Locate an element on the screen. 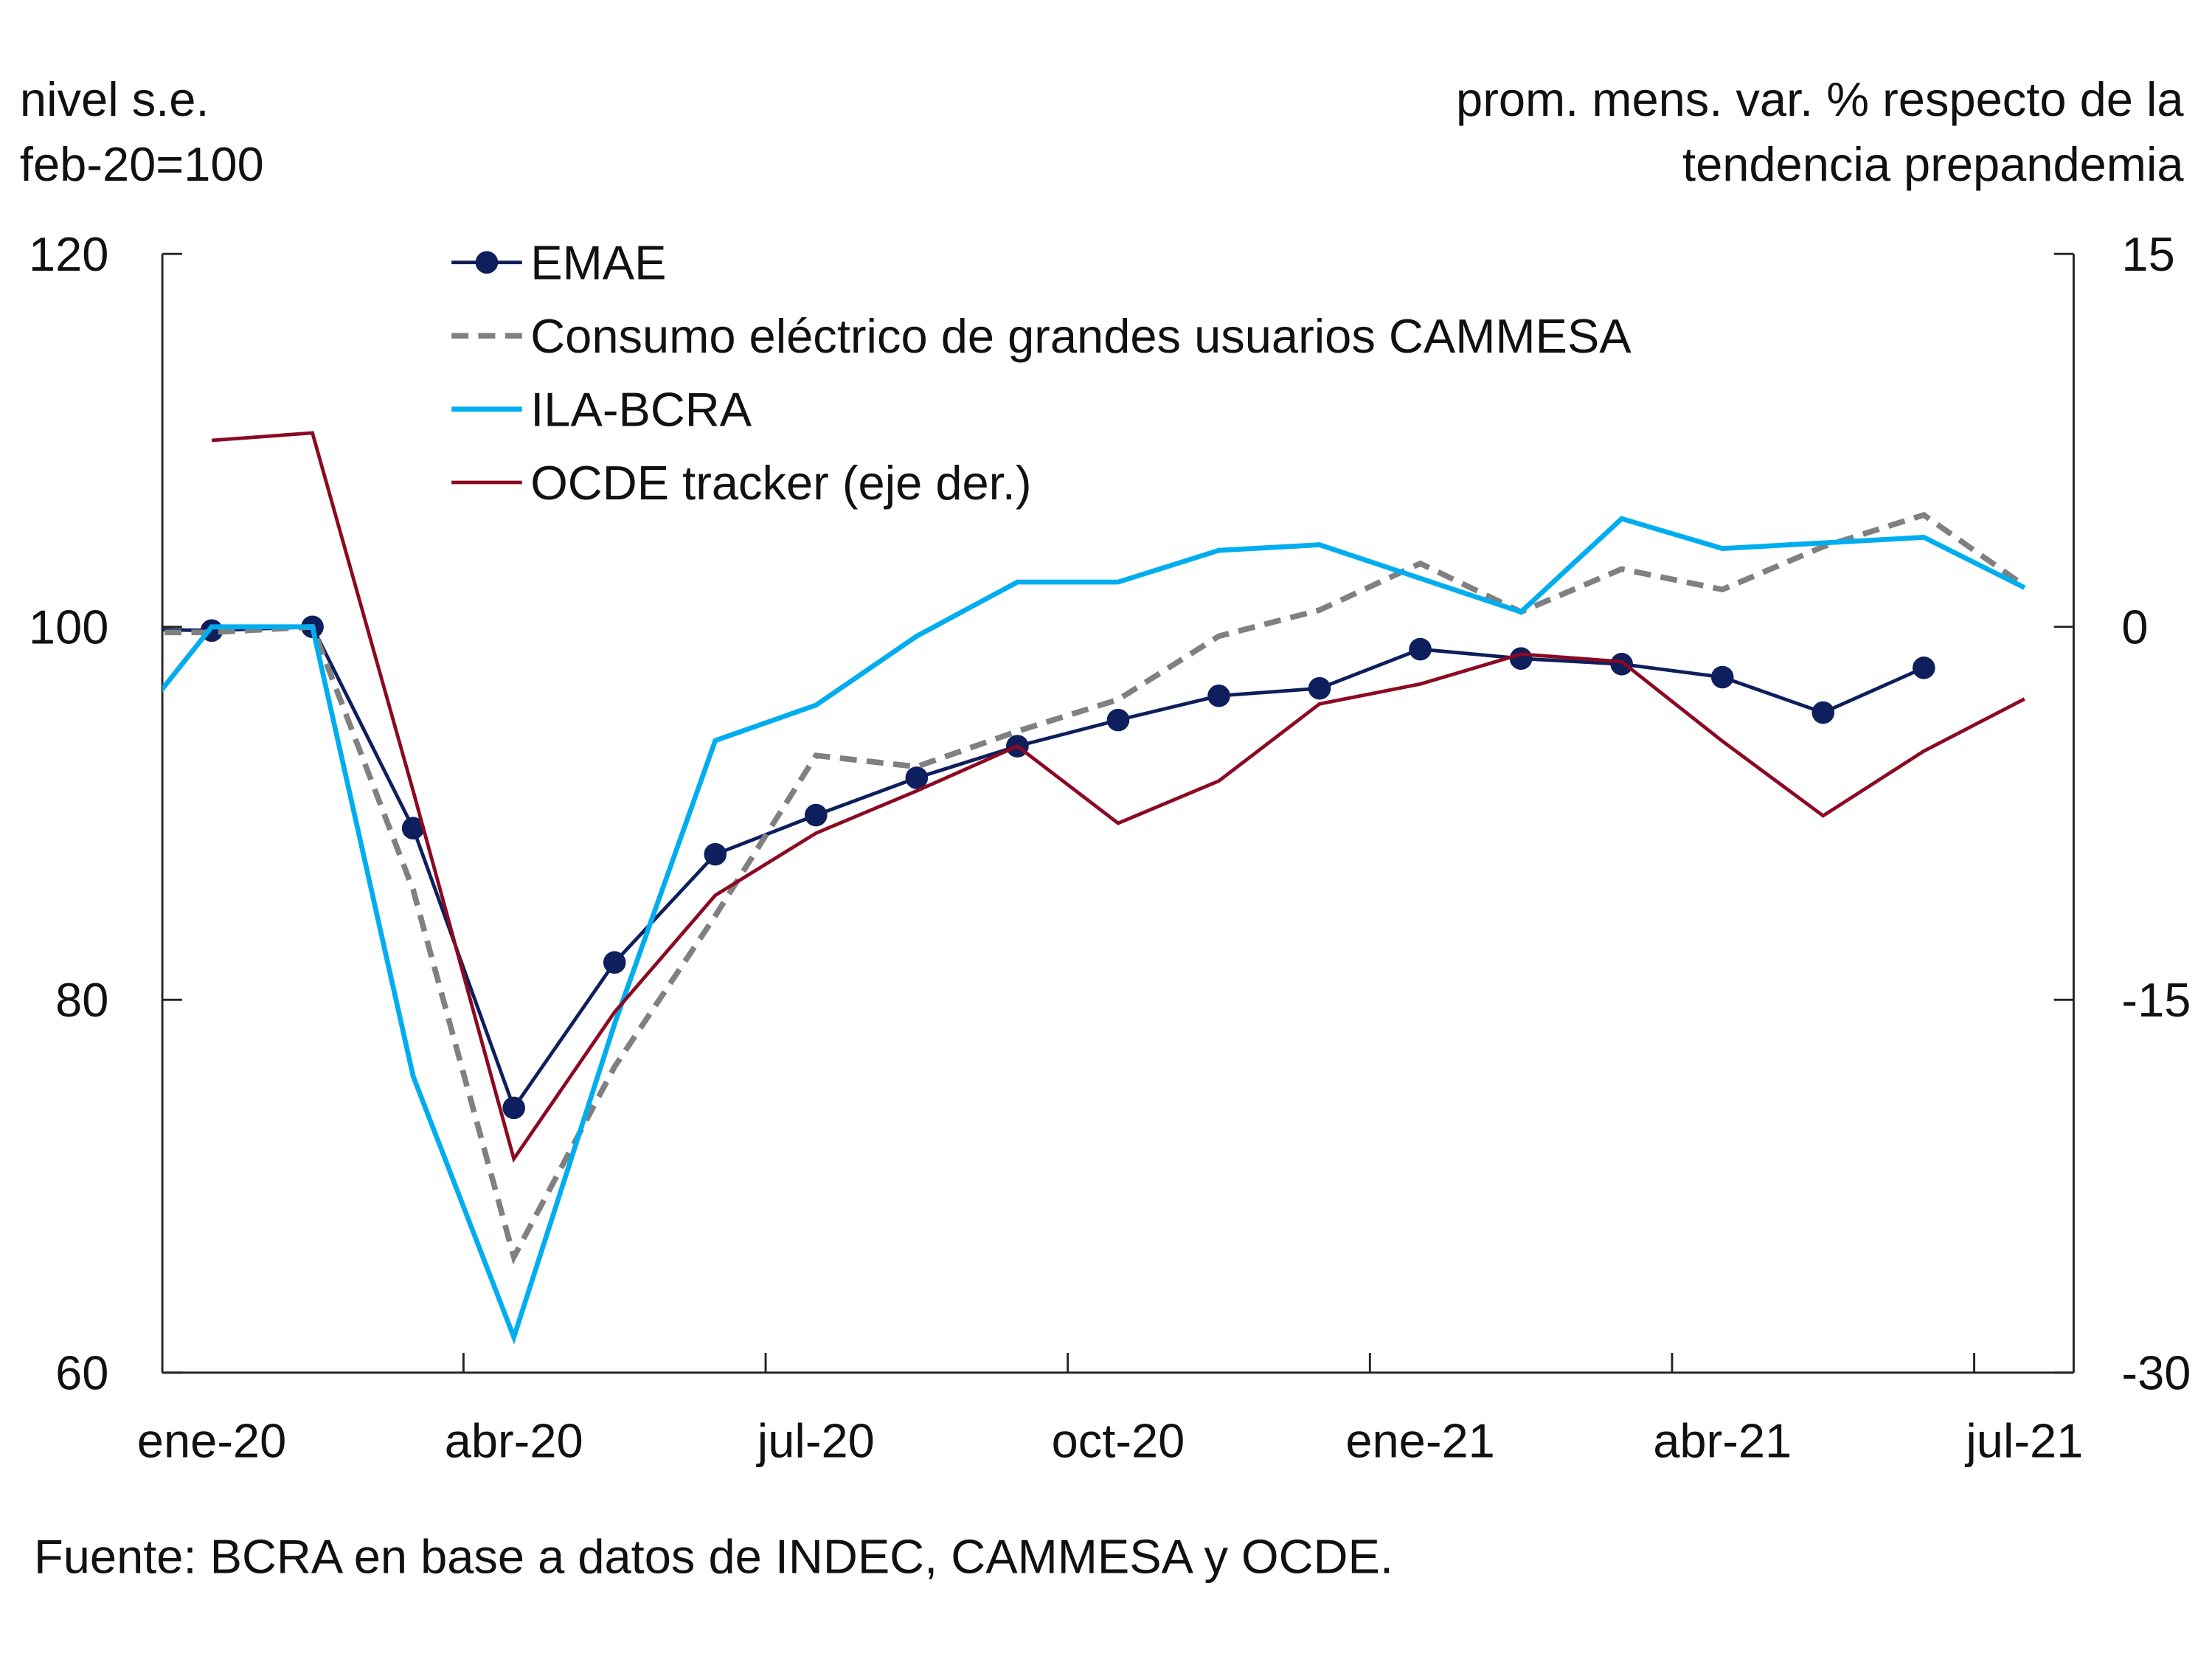 The height and width of the screenshot is (1659, 2212). legend-label-3: OCDE tracker (eje der.) is located at coordinates (781, 483).